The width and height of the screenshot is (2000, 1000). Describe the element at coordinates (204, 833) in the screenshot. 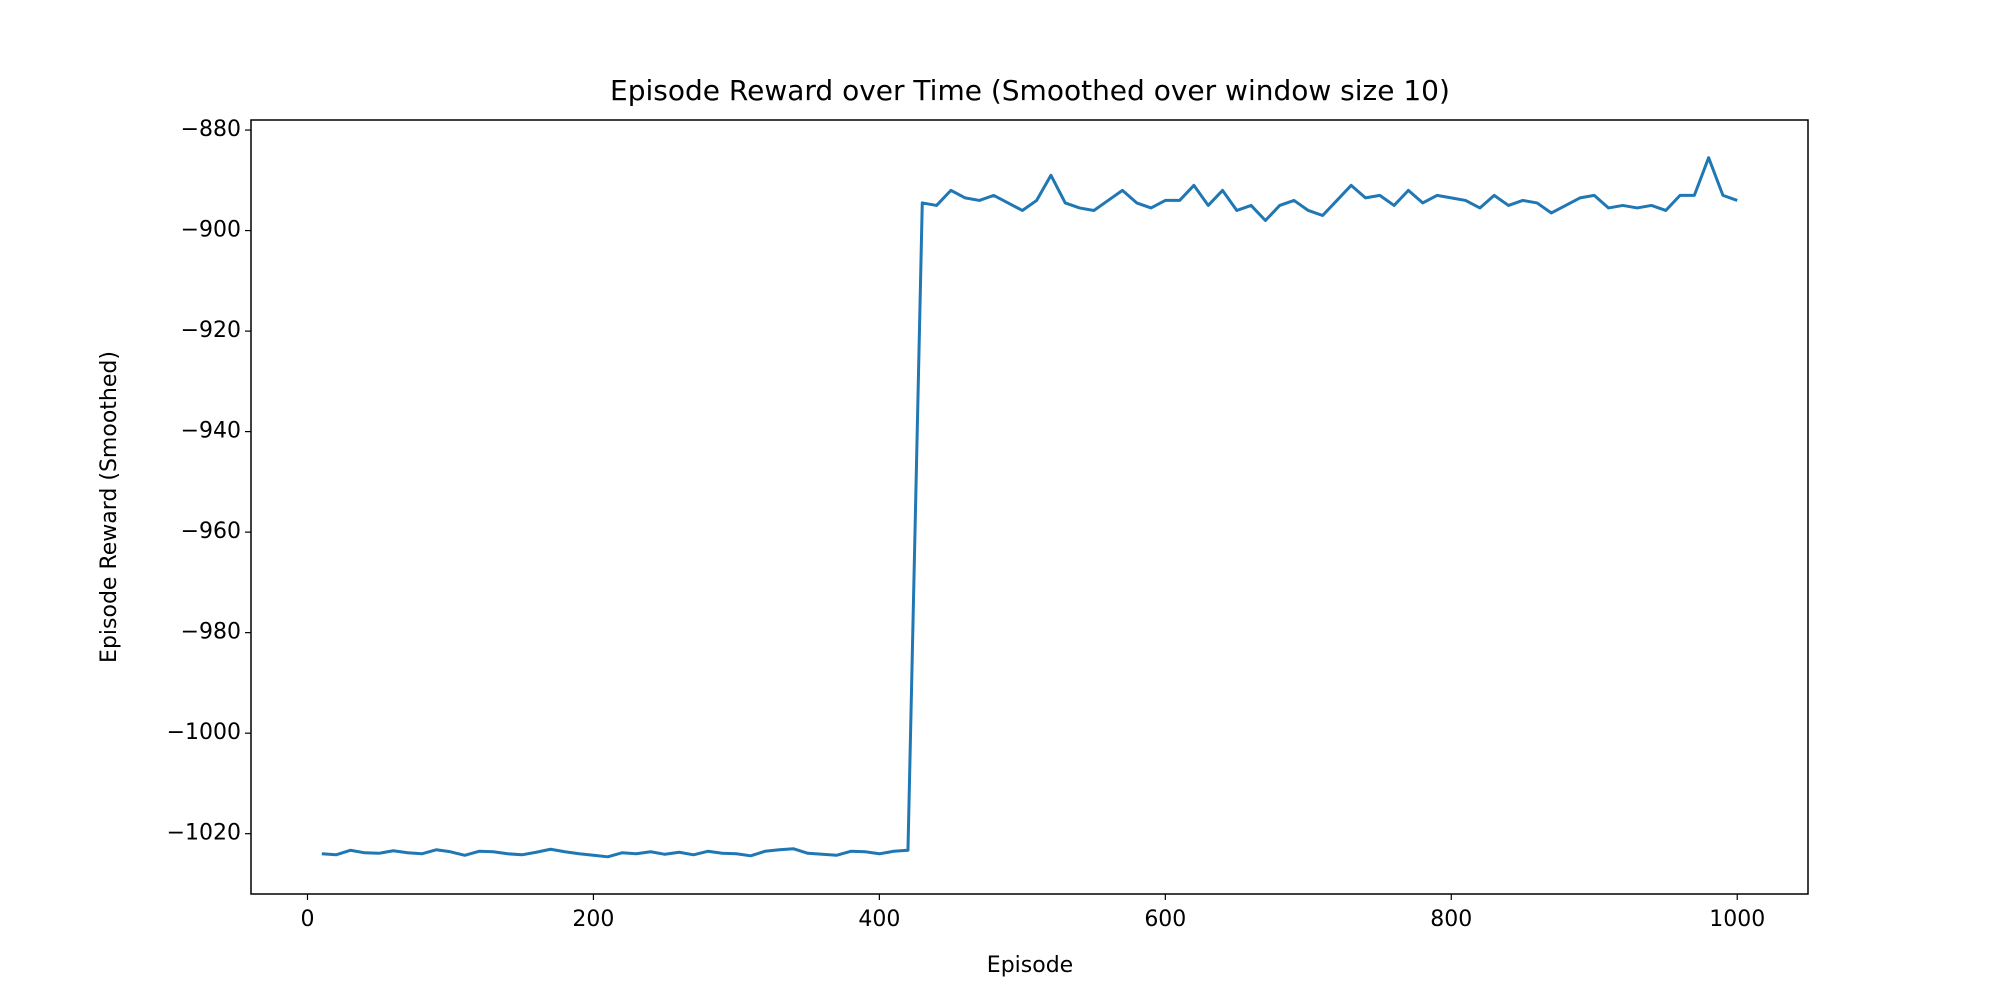

I see `y-tick-label: −1020` at that location.